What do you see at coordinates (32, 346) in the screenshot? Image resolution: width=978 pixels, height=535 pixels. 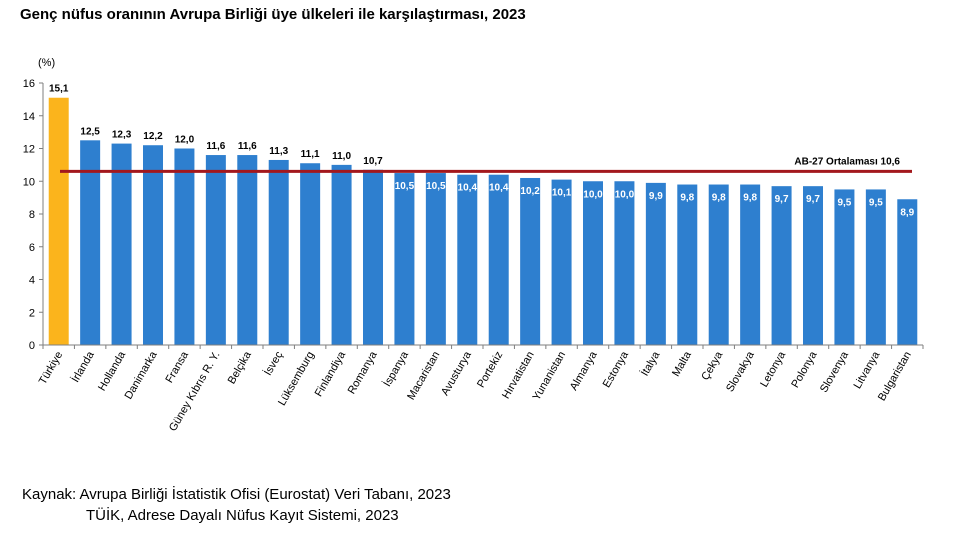 I see `y-tick-label: 0` at bounding box center [32, 346].